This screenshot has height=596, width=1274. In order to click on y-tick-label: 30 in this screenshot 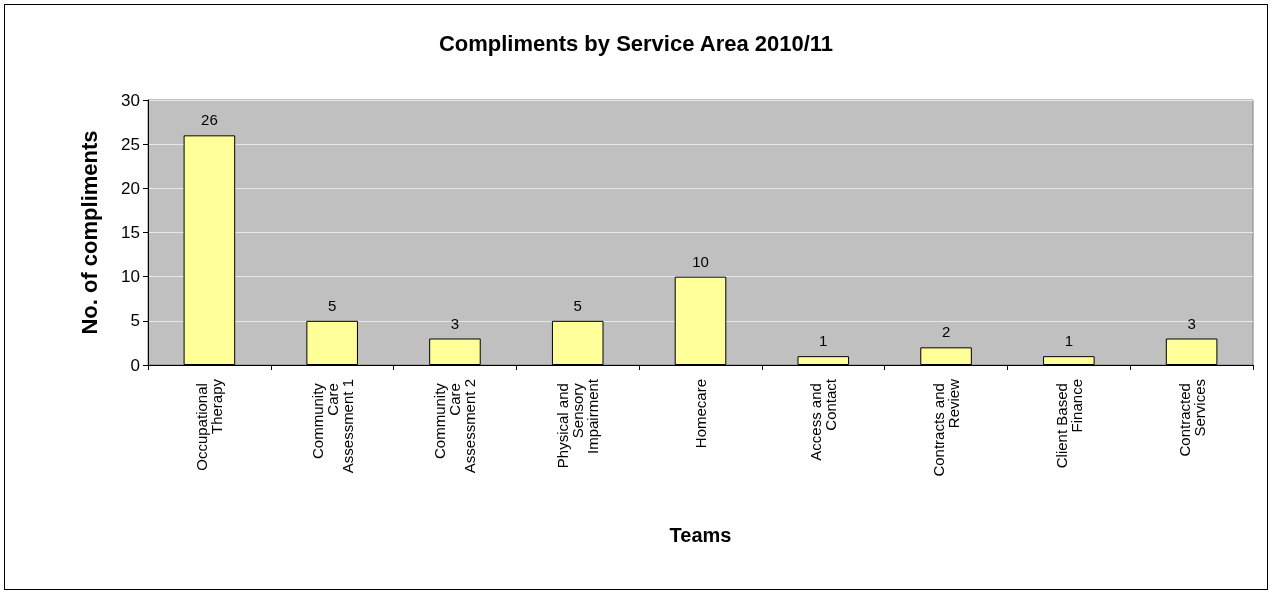, I will do `click(130, 100)`.